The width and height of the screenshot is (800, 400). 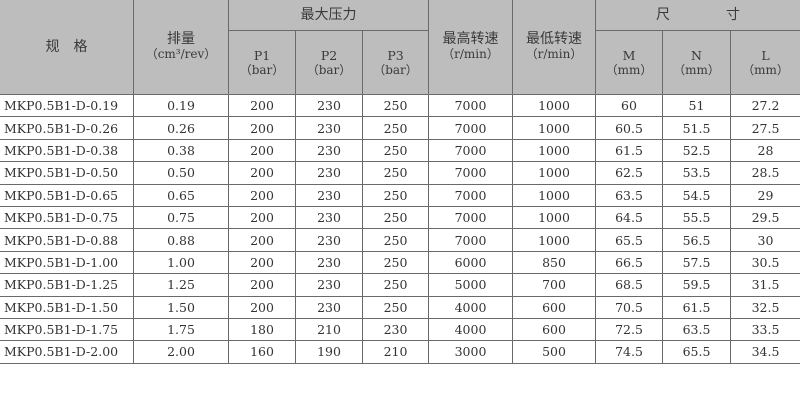 What do you see at coordinates (262, 352) in the screenshot?
I see `cell-p1: 160` at bounding box center [262, 352].